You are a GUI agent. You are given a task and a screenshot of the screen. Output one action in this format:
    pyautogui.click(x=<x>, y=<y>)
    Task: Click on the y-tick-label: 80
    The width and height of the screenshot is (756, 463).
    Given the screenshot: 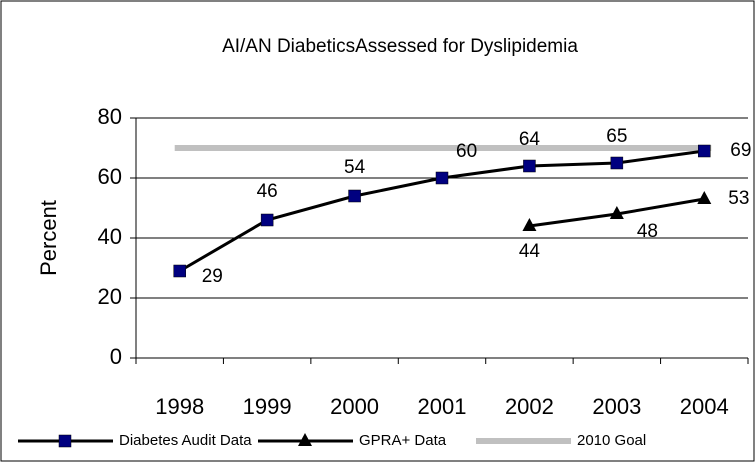 What is the action you would take?
    pyautogui.click(x=110, y=116)
    